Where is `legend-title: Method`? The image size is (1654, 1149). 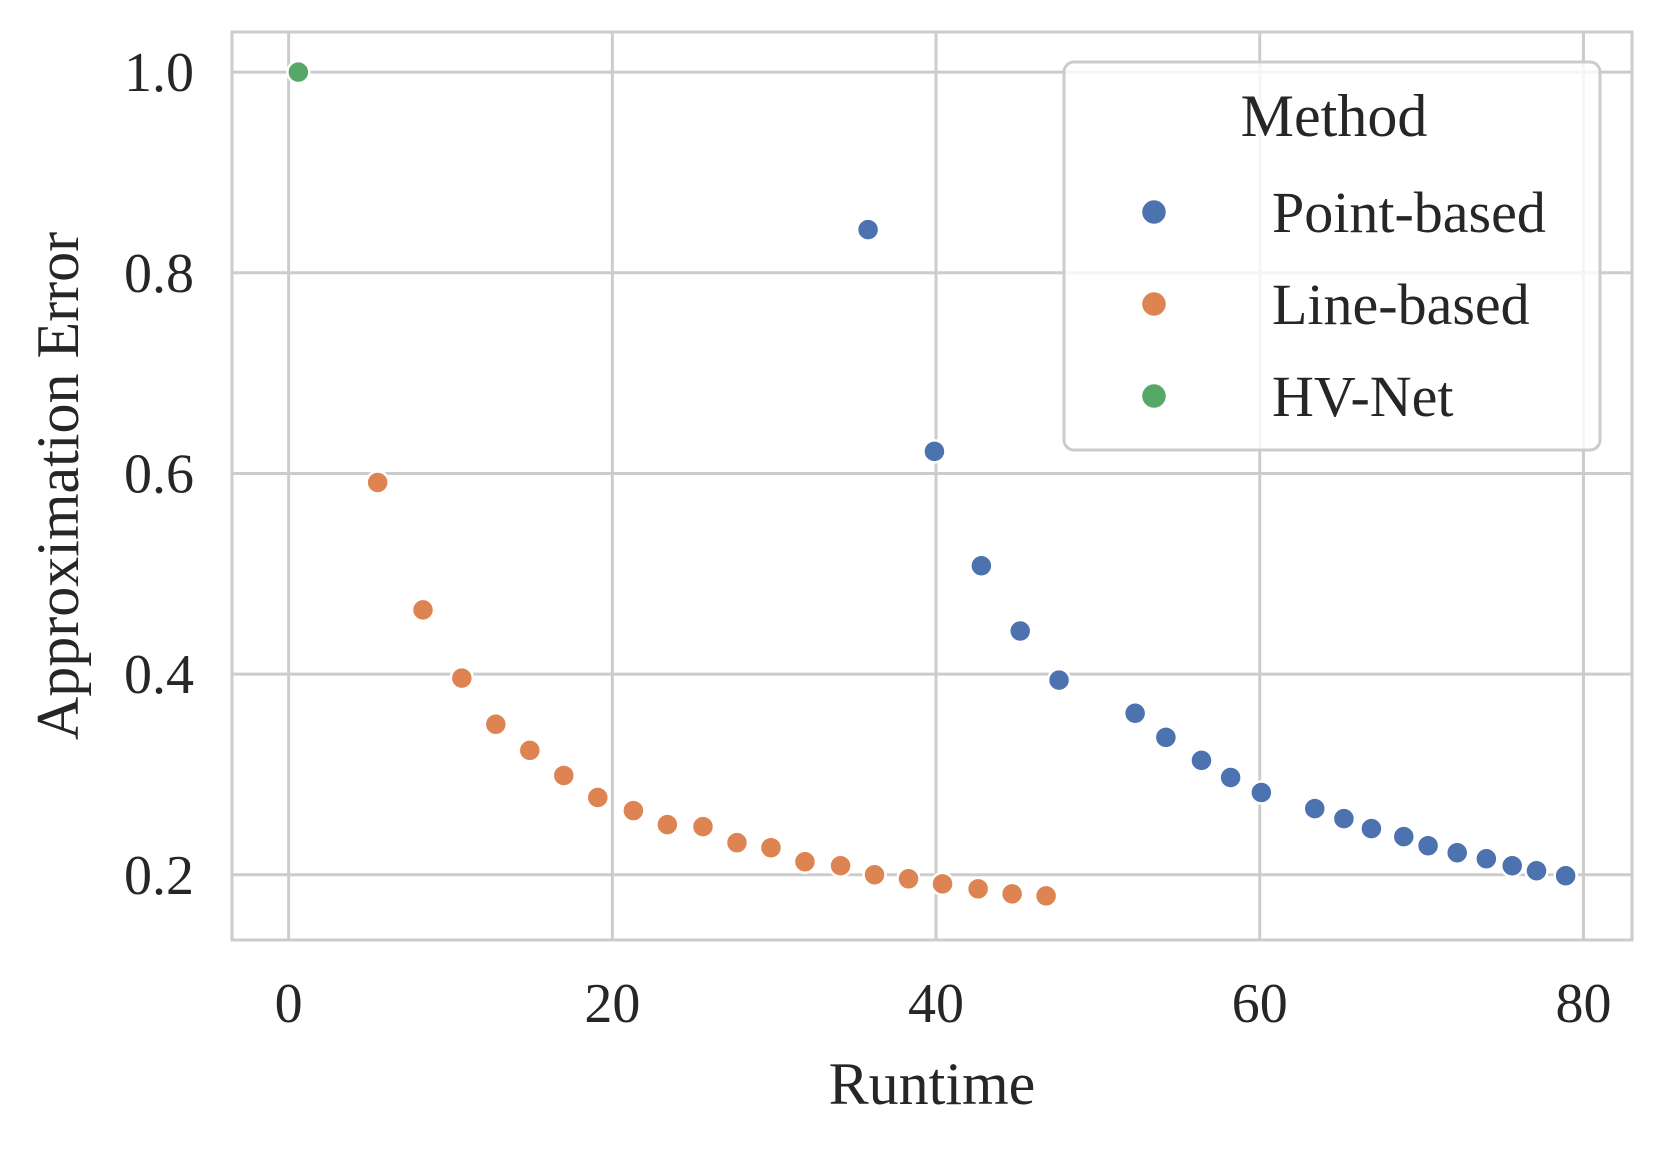
legend-title: Method is located at coordinates (1334, 116).